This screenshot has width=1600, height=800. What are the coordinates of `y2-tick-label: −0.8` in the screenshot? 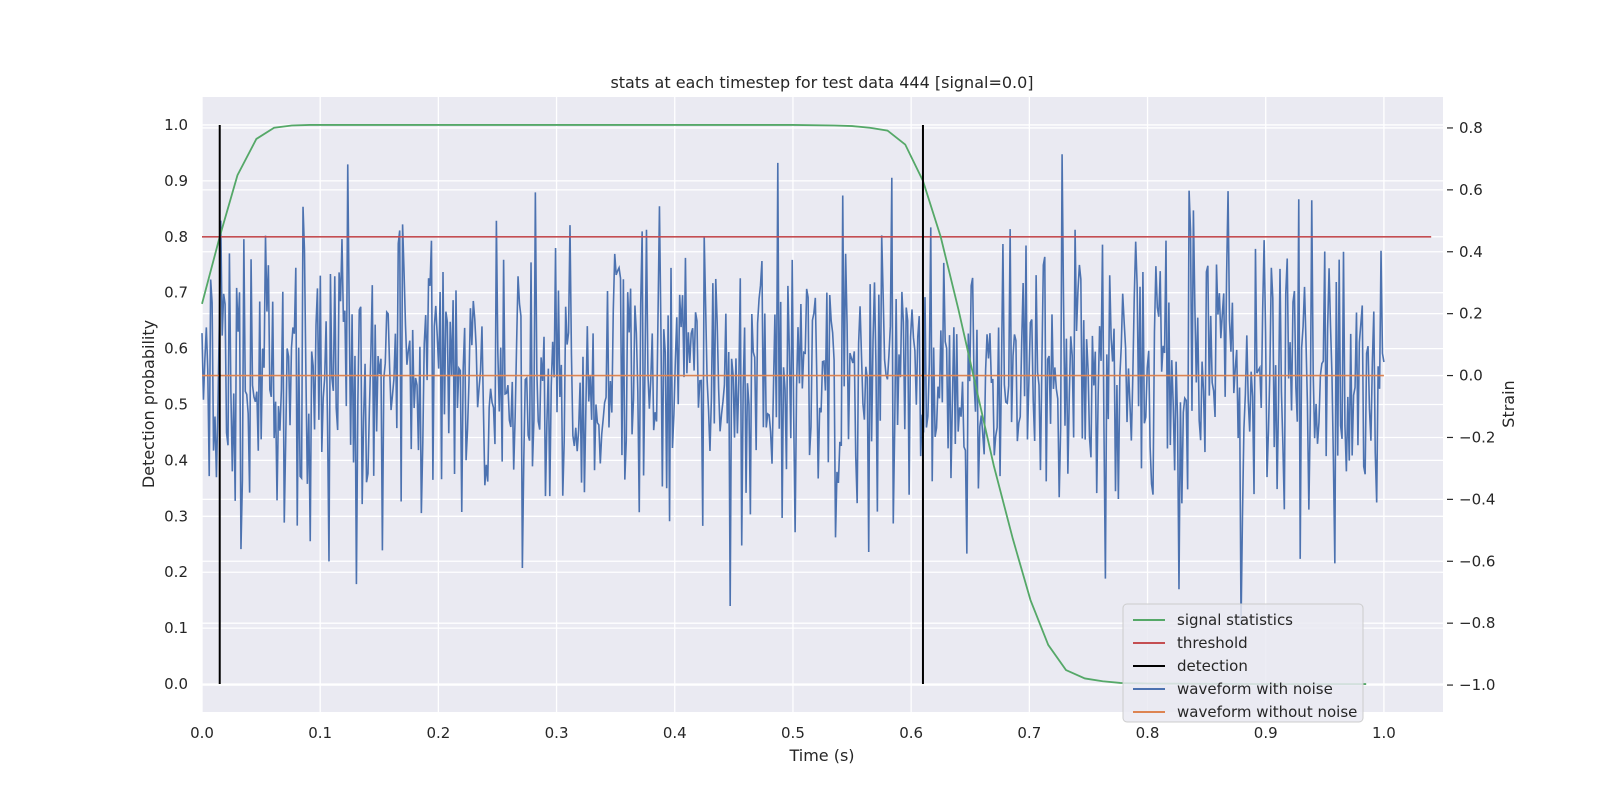 It's located at (1477, 623).